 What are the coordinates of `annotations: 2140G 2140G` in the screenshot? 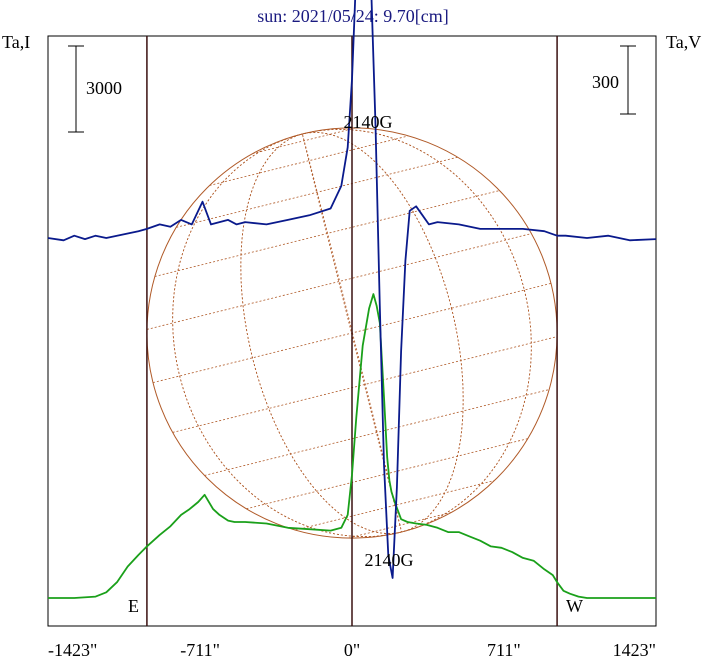 It's located at (379, 341).